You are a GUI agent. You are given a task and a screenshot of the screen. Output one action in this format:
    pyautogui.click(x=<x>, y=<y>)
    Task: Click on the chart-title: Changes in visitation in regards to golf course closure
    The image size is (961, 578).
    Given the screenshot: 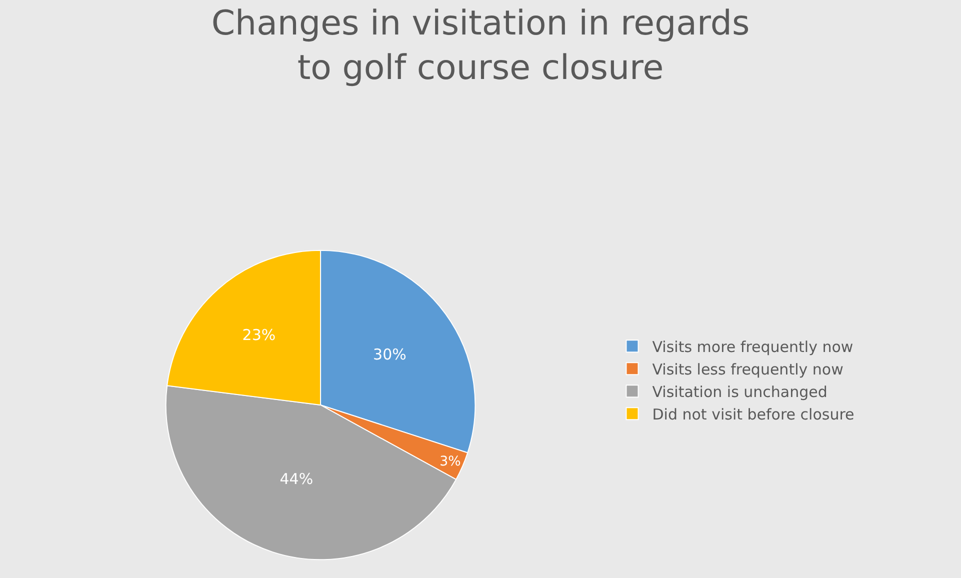 What is the action you would take?
    pyautogui.click(x=480, y=46)
    